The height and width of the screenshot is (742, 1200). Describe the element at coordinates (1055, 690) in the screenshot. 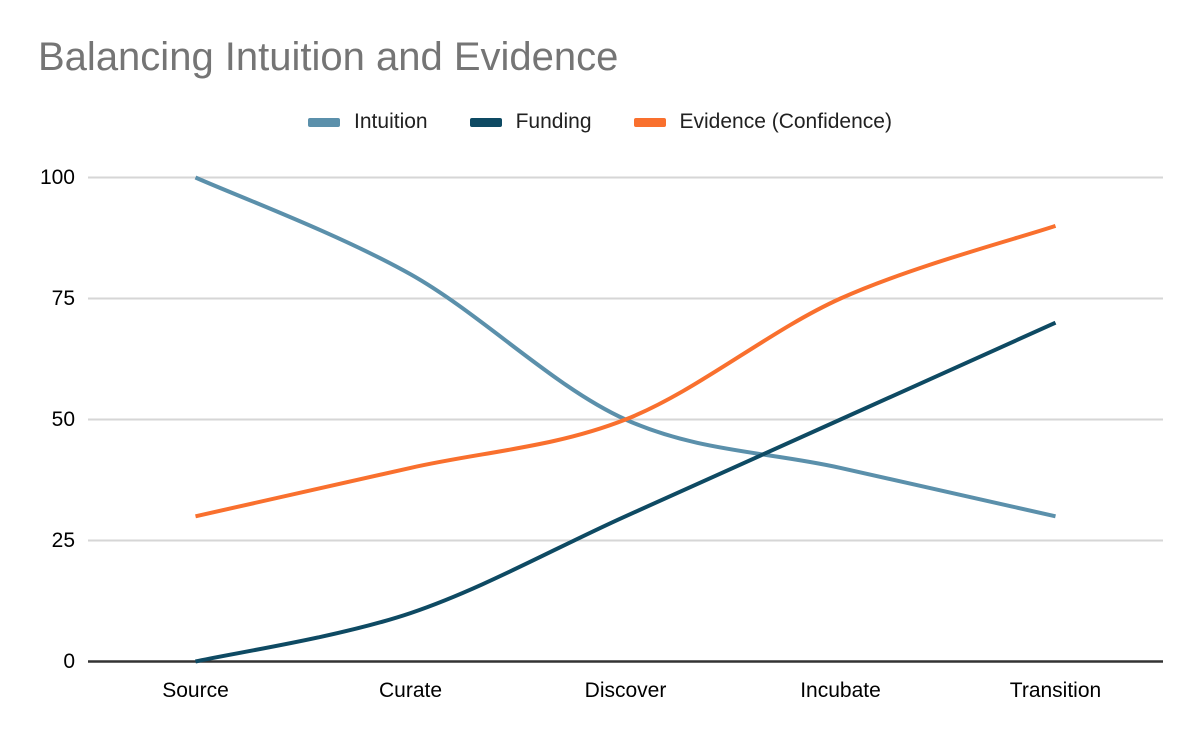

I see `x-tick-label-transition: Transition` at that location.